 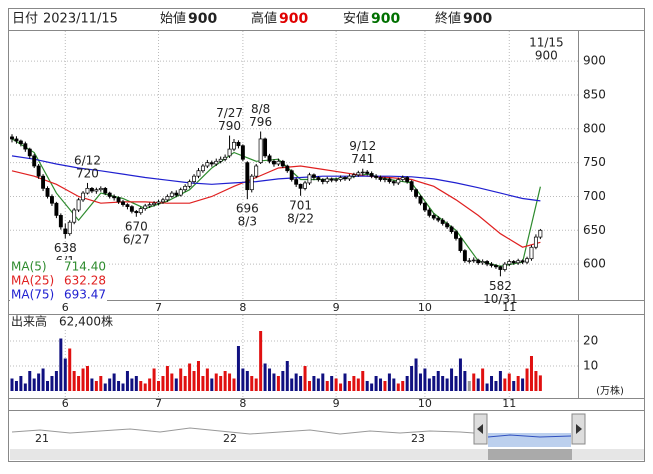 What do you see at coordinates (425, 307) in the screenshot?
I see `x-tick-label: 10` at bounding box center [425, 307].